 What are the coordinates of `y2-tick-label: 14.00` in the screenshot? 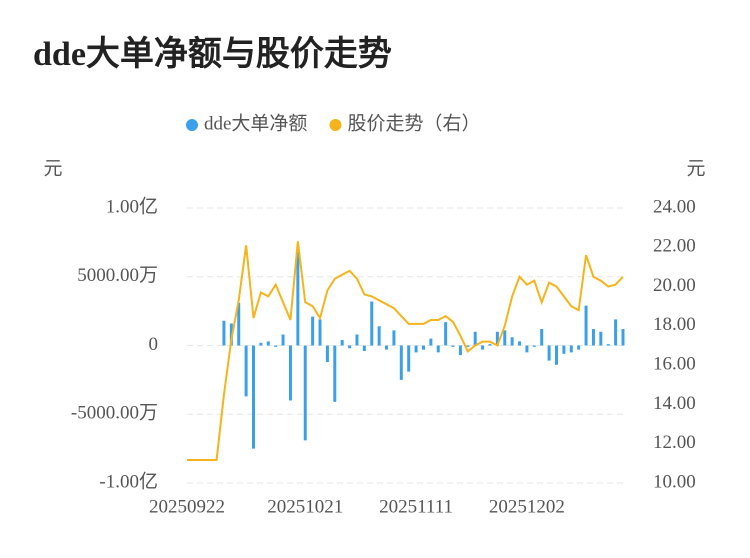 It's located at (674, 403).